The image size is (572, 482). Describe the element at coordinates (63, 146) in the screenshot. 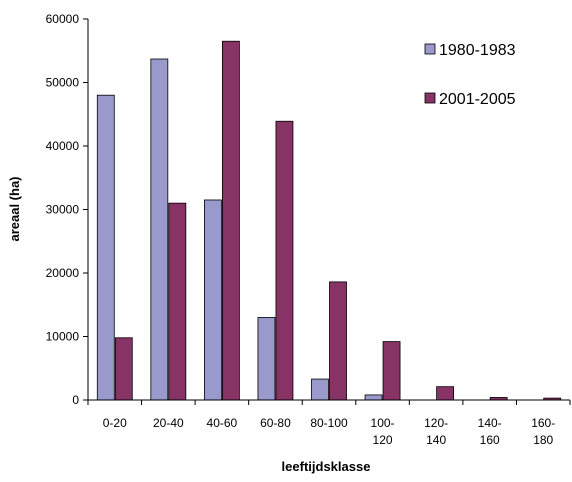

I see `y-tick-label: 40000` at that location.